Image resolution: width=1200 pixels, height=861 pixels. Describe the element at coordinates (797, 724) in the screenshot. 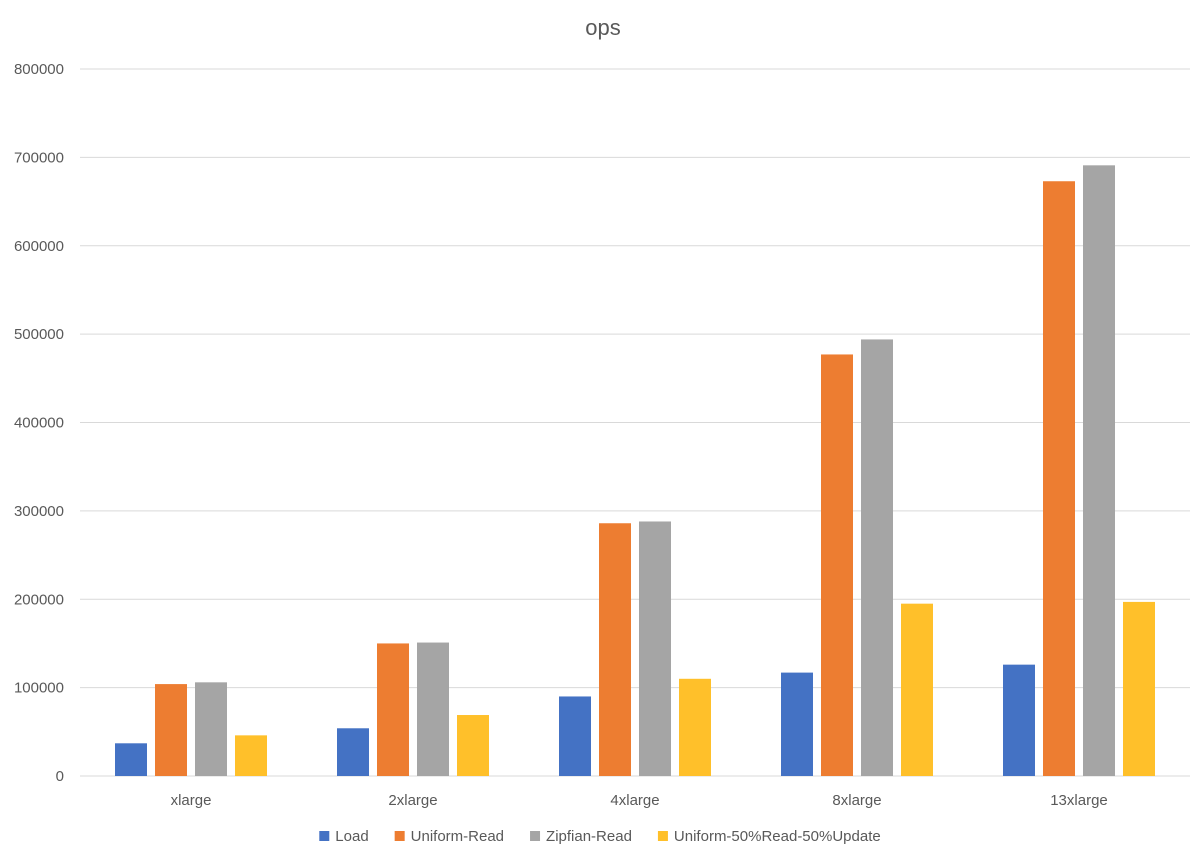

I see `bar-load-8xlarge` at that location.